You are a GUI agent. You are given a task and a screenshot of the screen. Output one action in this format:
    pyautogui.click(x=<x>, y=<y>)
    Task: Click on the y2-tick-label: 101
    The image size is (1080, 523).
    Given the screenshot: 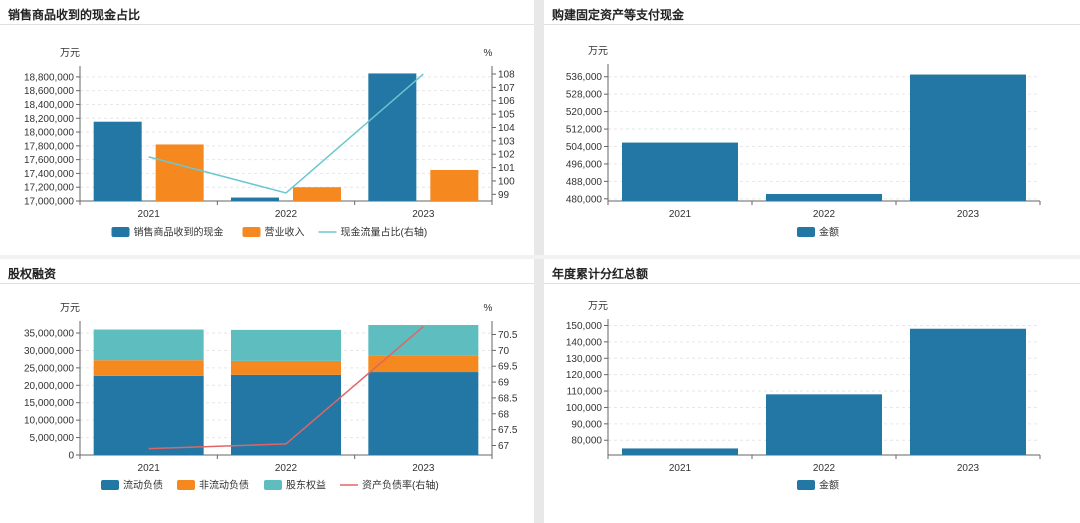 What is the action you would take?
    pyautogui.click(x=506, y=168)
    